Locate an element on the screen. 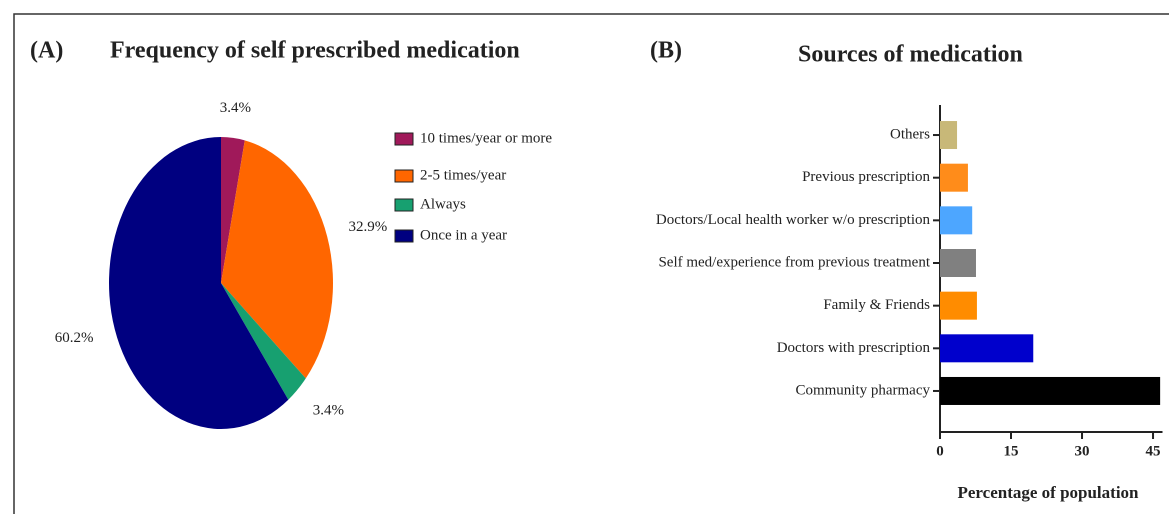 The image size is (1169, 514). legend-label: 10 times/year or more is located at coordinates (486, 138).